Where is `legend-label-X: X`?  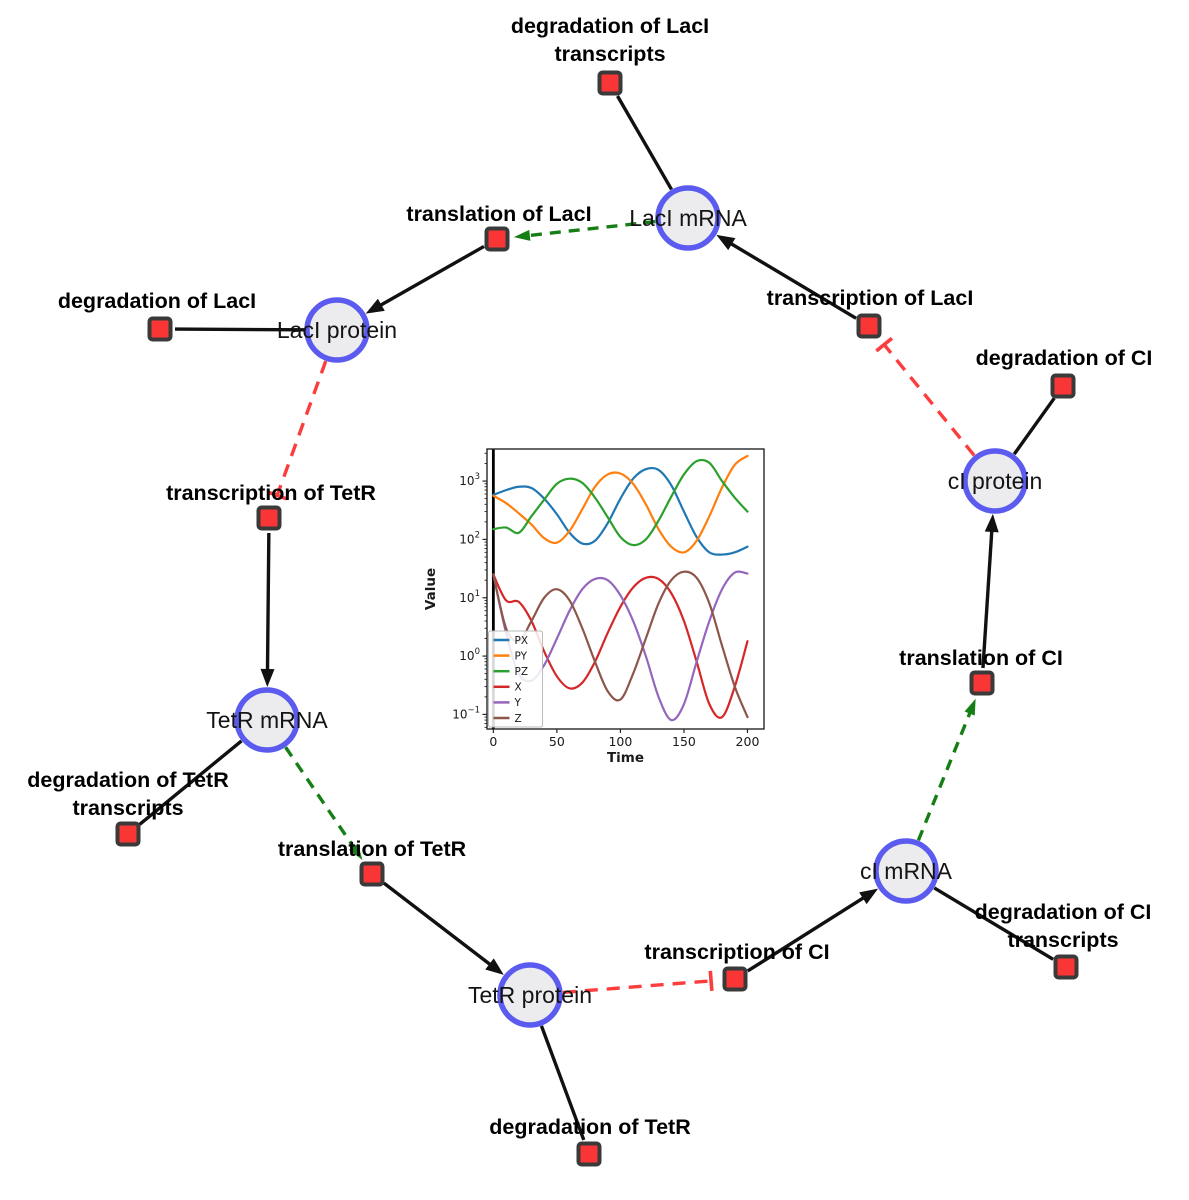
legend-label-X: X is located at coordinates (518, 688).